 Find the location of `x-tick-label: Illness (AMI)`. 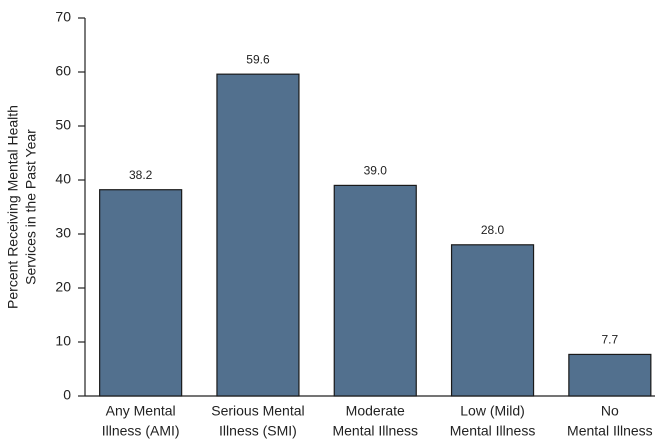

x-tick-label: Illness (AMI) is located at coordinates (141, 431).